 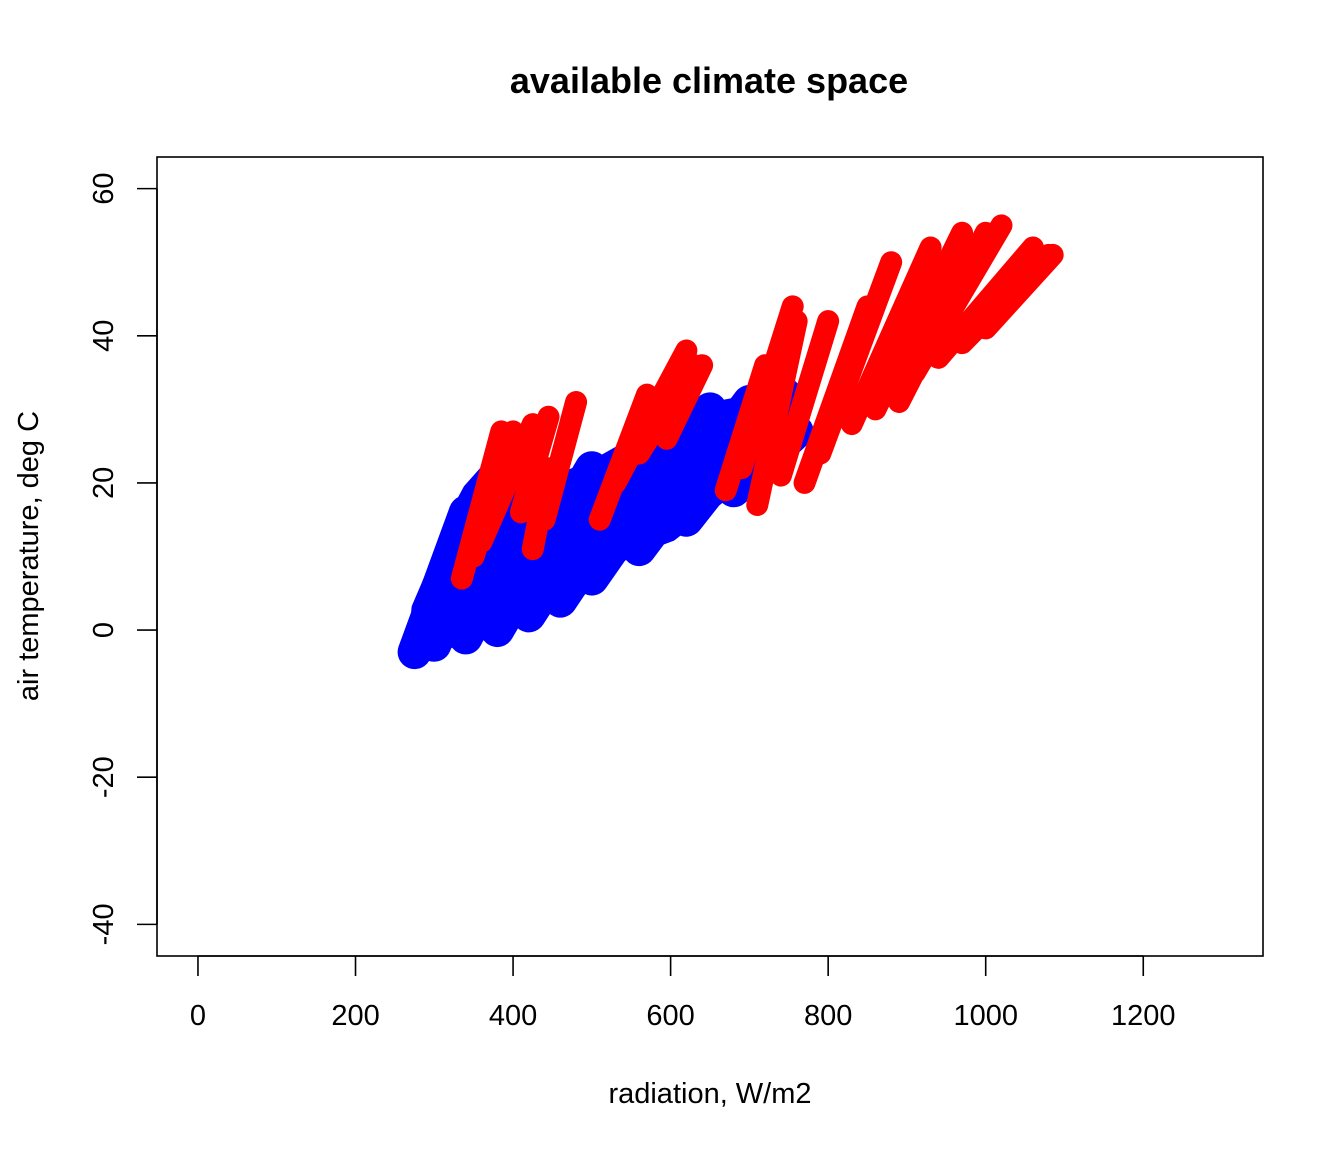 I want to click on y-tick-label-4: 40, so click(x=104, y=336).